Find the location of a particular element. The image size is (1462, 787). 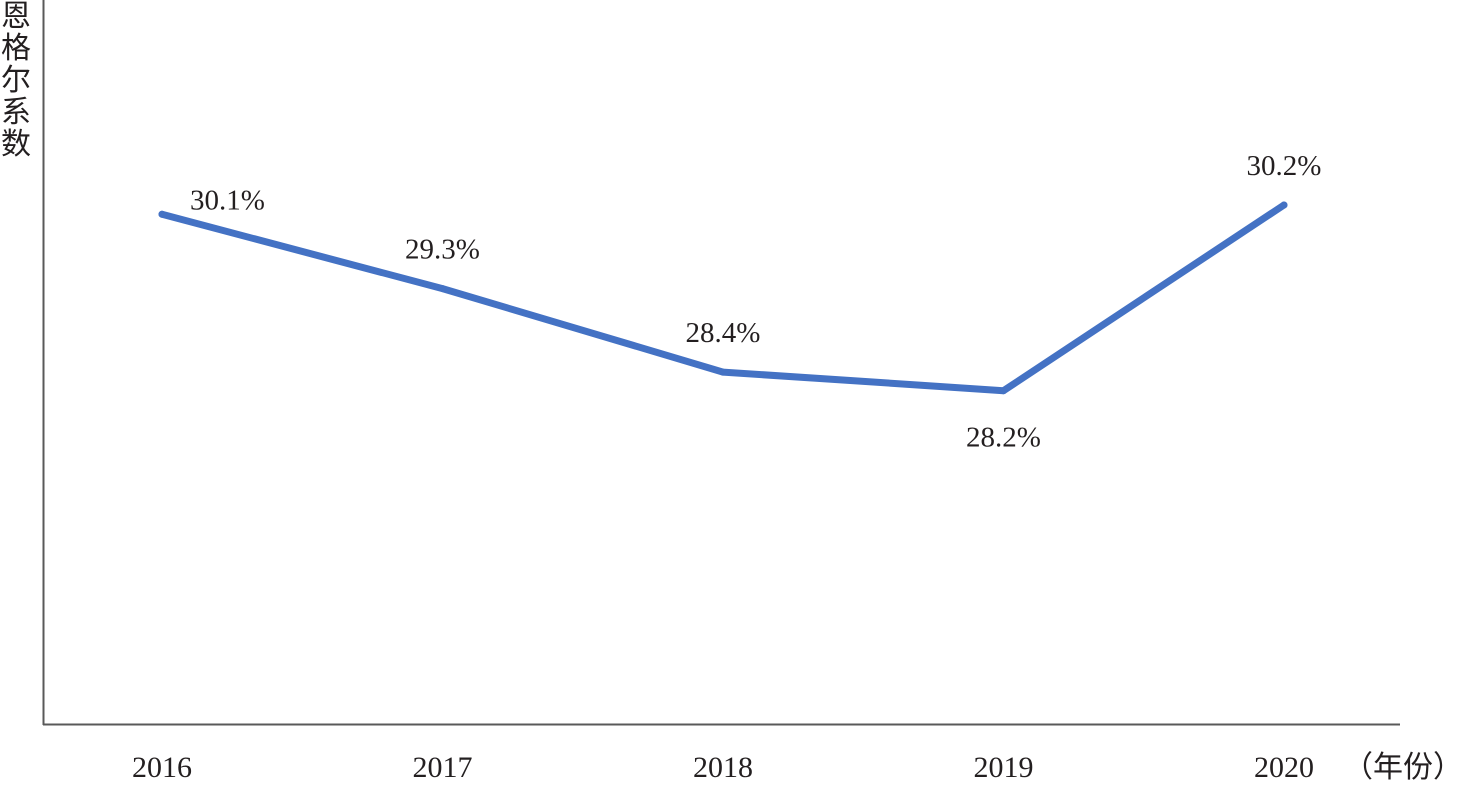

x-tick-labels: 2016 2017 2018 2019 2020 is located at coordinates (723, 767).